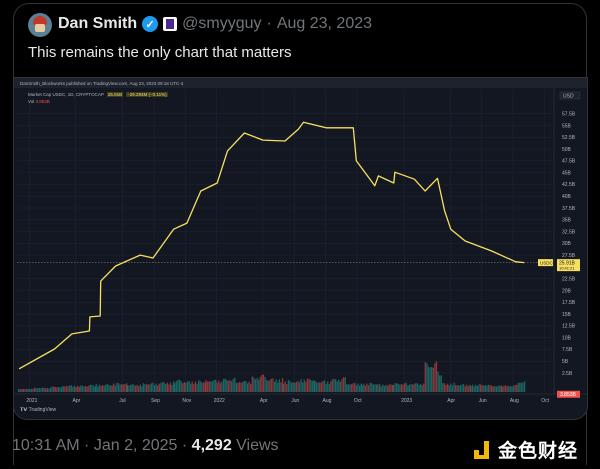  What do you see at coordinates (102, 445) in the screenshot?
I see `tweet-time: 10:31 AM · Jan 2, 2025 ·` at bounding box center [102, 445].